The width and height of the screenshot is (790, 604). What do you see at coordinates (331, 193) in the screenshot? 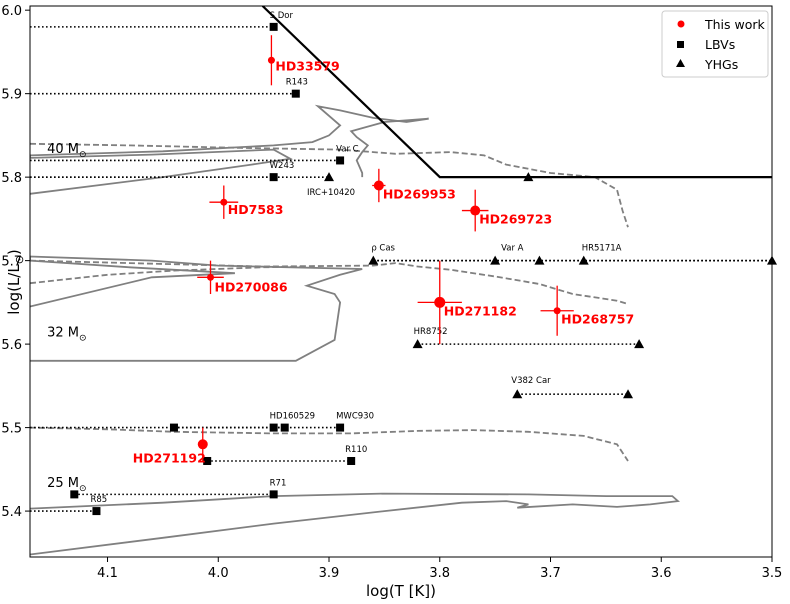
I see `star-label-irc-10420: IRC+10420` at bounding box center [331, 193].